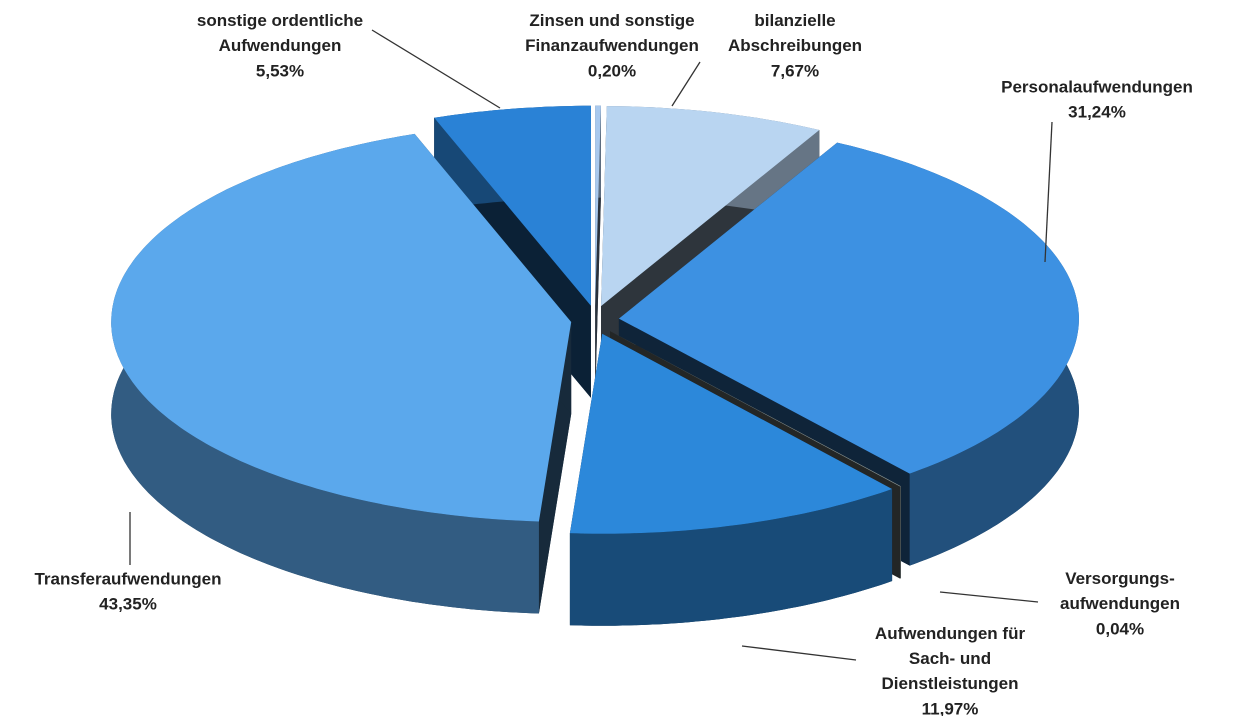  Describe the element at coordinates (1120, 591) in the screenshot. I see `category-label: Versorgungs-aufwendungen` at that location.